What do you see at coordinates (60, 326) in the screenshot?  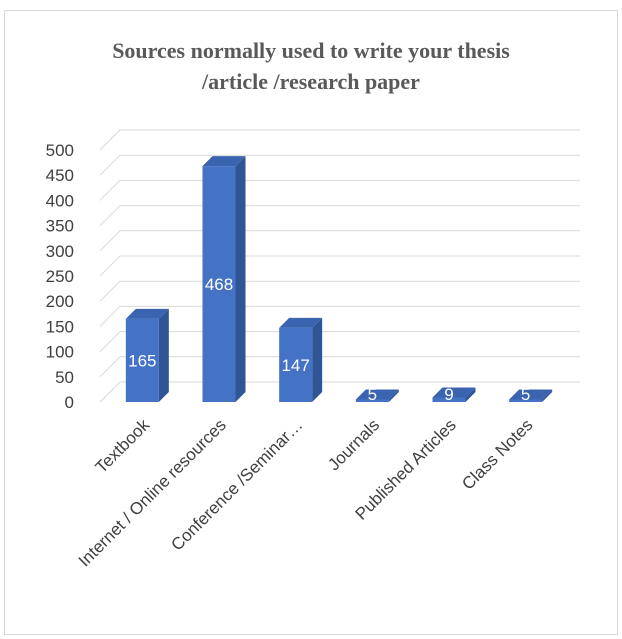 I see `y-tick-label: 150` at bounding box center [60, 326].